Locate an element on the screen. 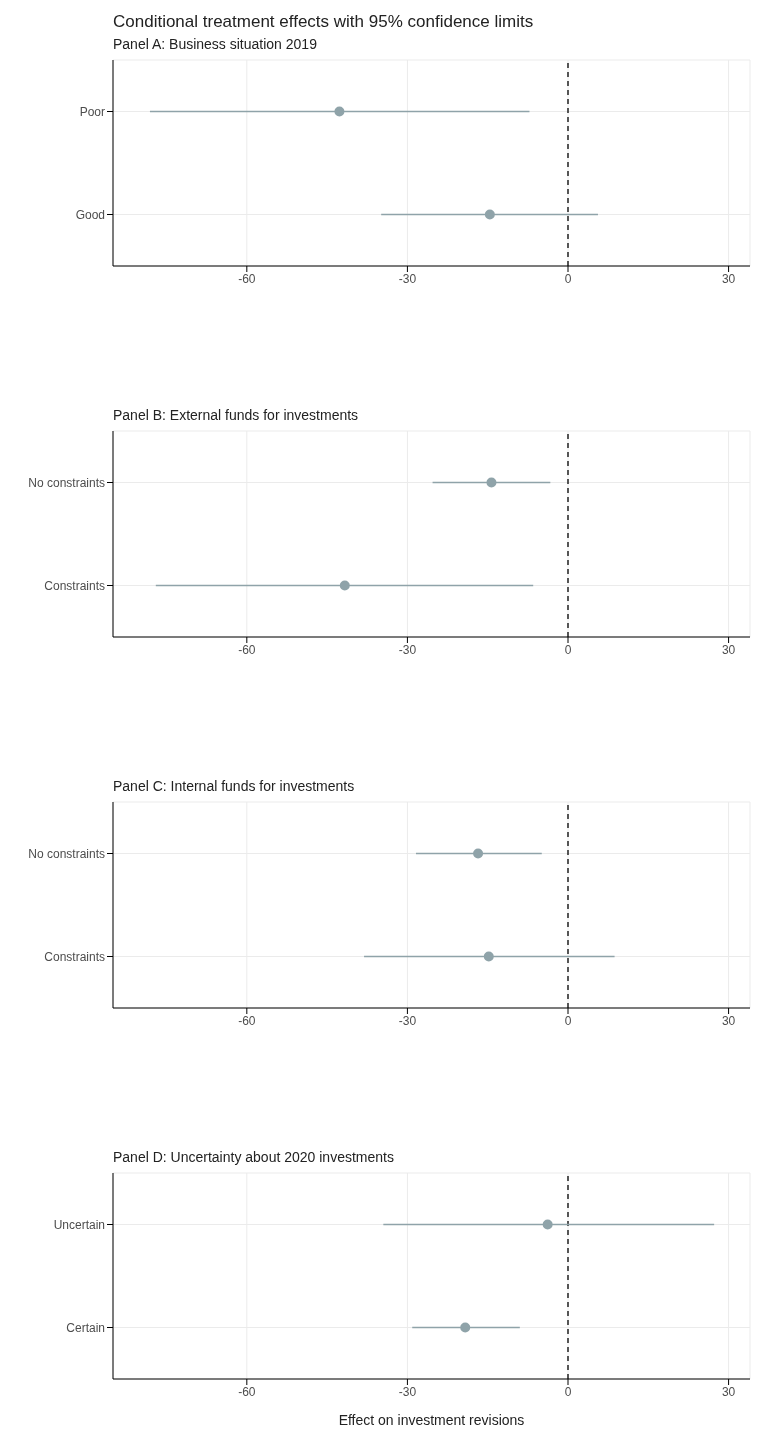 The image size is (772, 1452). y-tick-label: Good is located at coordinates (90, 214).